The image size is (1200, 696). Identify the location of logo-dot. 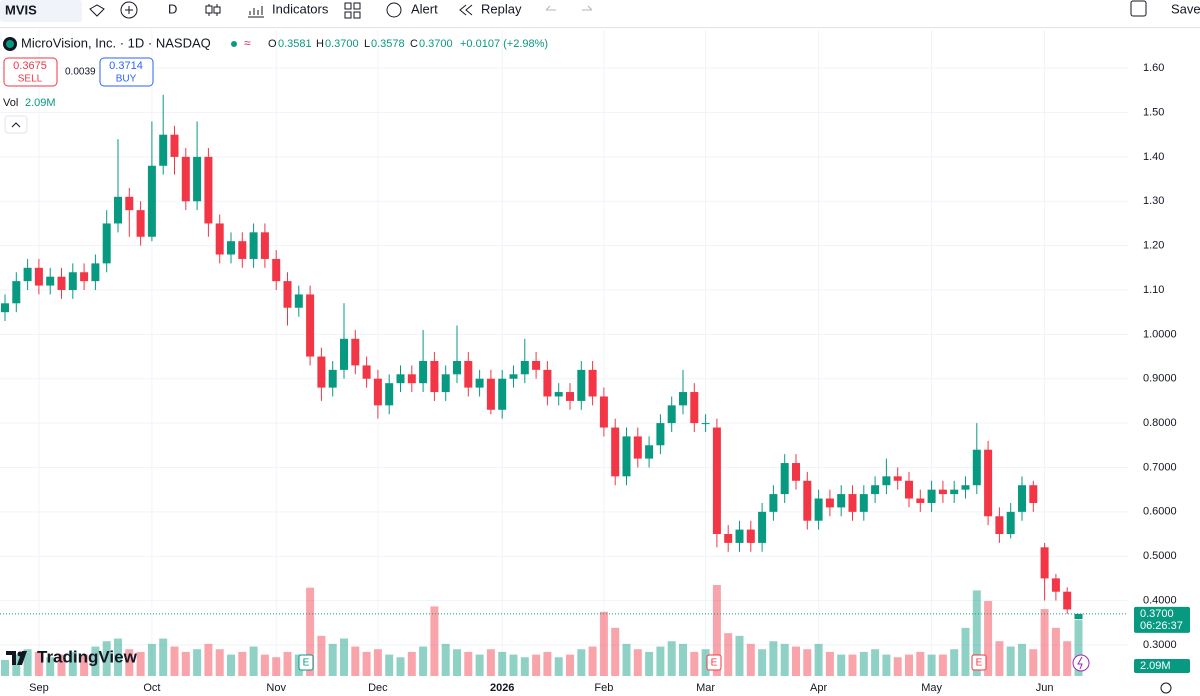
(20, 654).